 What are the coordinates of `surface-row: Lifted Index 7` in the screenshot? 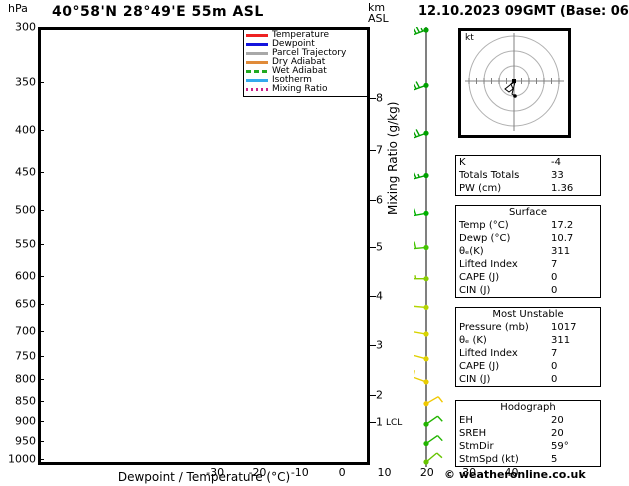 It's located at (528, 264).